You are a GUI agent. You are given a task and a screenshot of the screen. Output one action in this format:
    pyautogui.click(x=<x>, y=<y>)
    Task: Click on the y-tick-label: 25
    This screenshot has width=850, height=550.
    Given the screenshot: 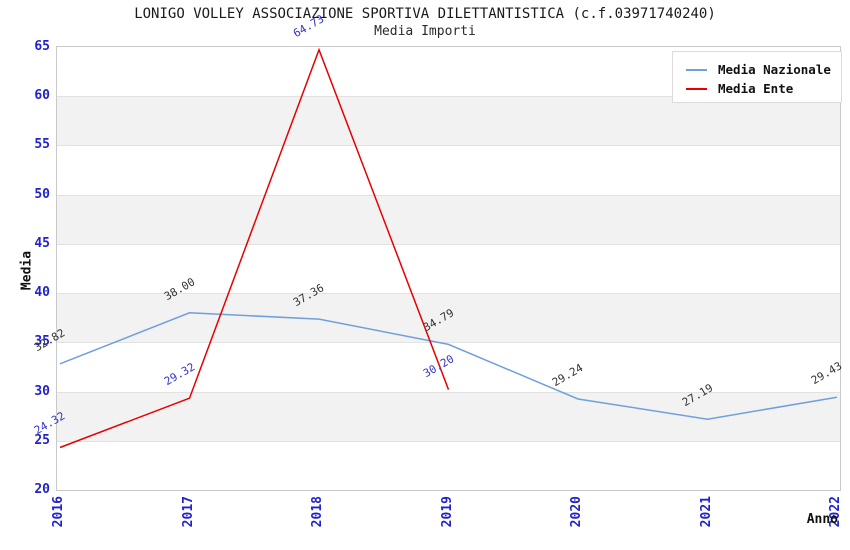 What is the action you would take?
    pyautogui.click(x=42, y=440)
    